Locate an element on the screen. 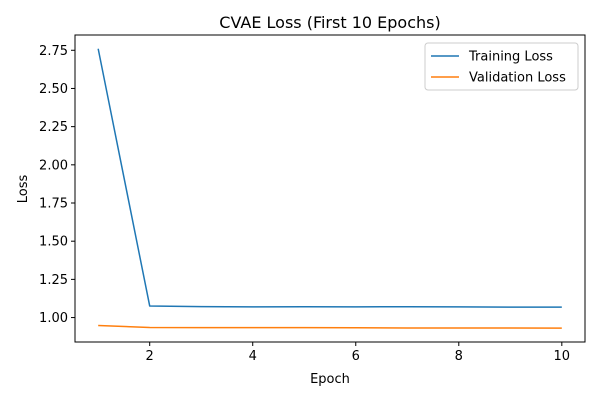  x-axis-label: Epoch is located at coordinates (330, 379).